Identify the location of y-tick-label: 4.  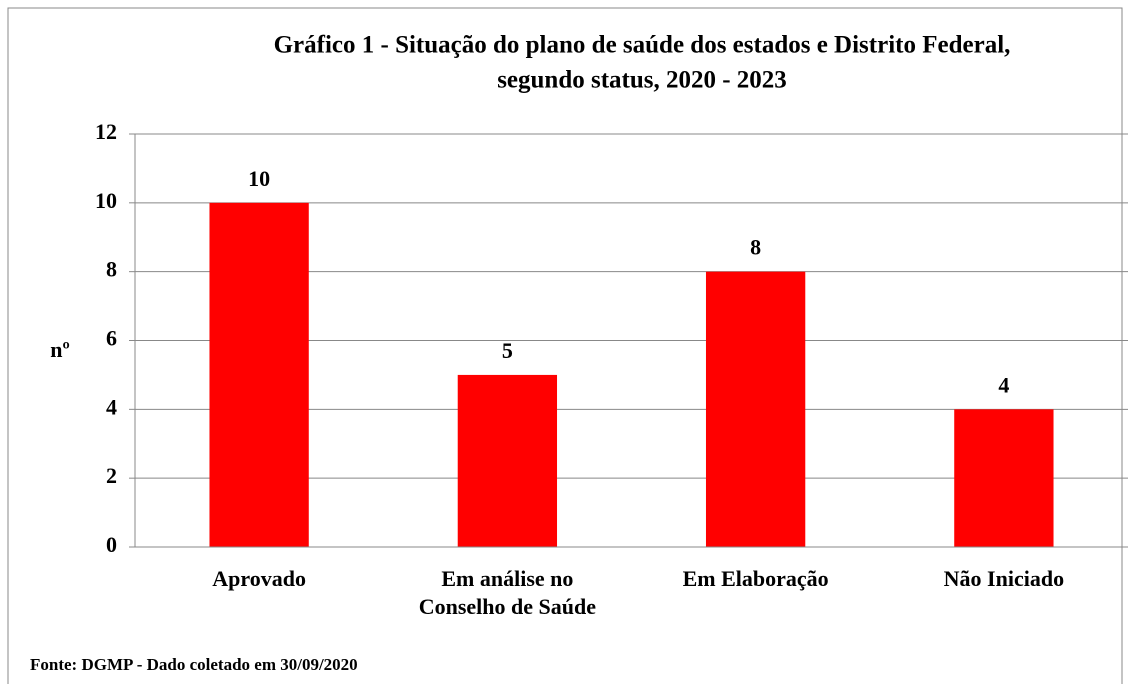
(111, 406).